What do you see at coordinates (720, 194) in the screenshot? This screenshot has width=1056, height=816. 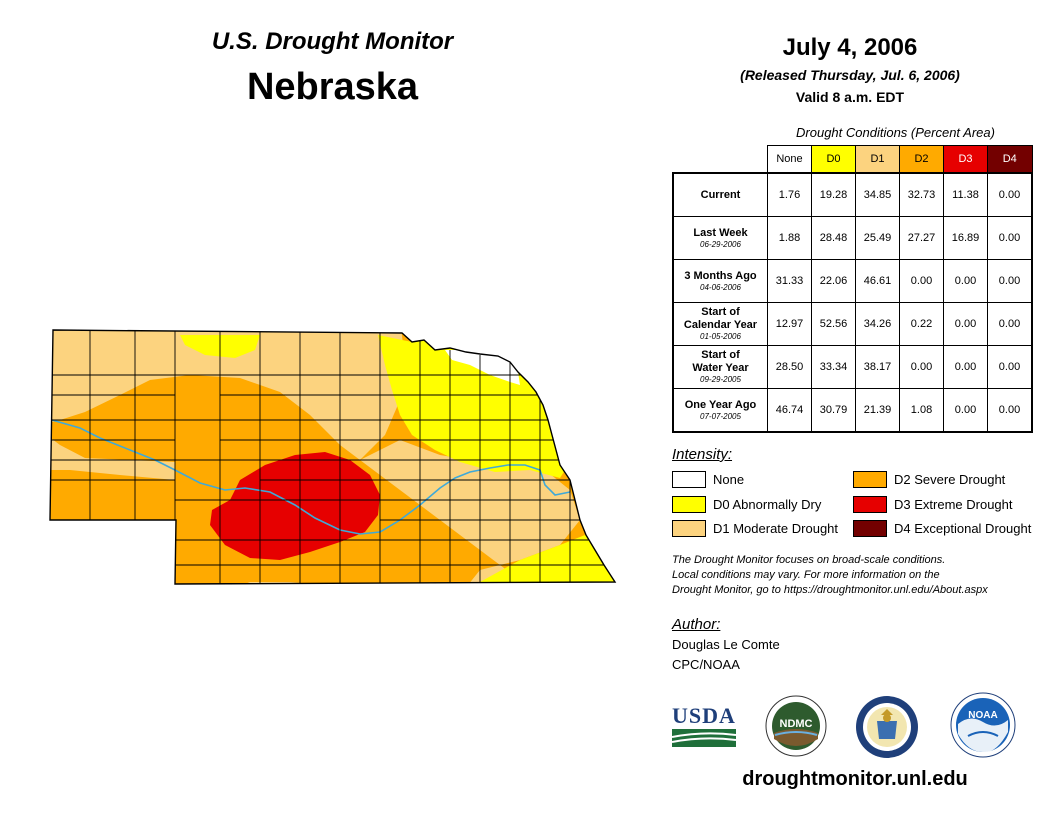 I see `row-label: Current` at bounding box center [720, 194].